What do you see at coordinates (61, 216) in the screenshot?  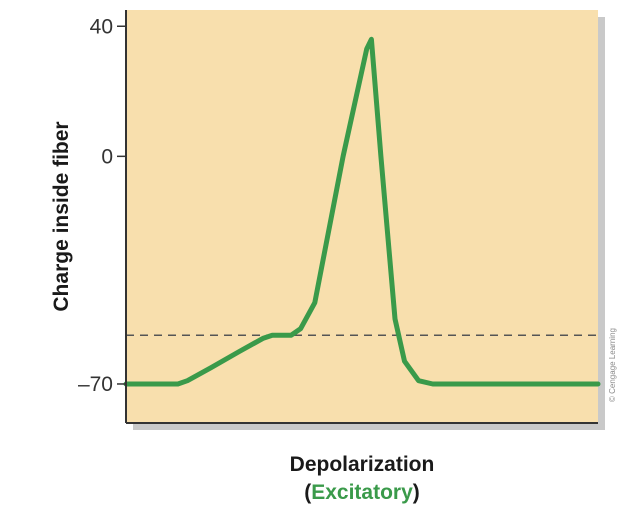 I see `y-axis-title: Charge inside fiber` at bounding box center [61, 216].